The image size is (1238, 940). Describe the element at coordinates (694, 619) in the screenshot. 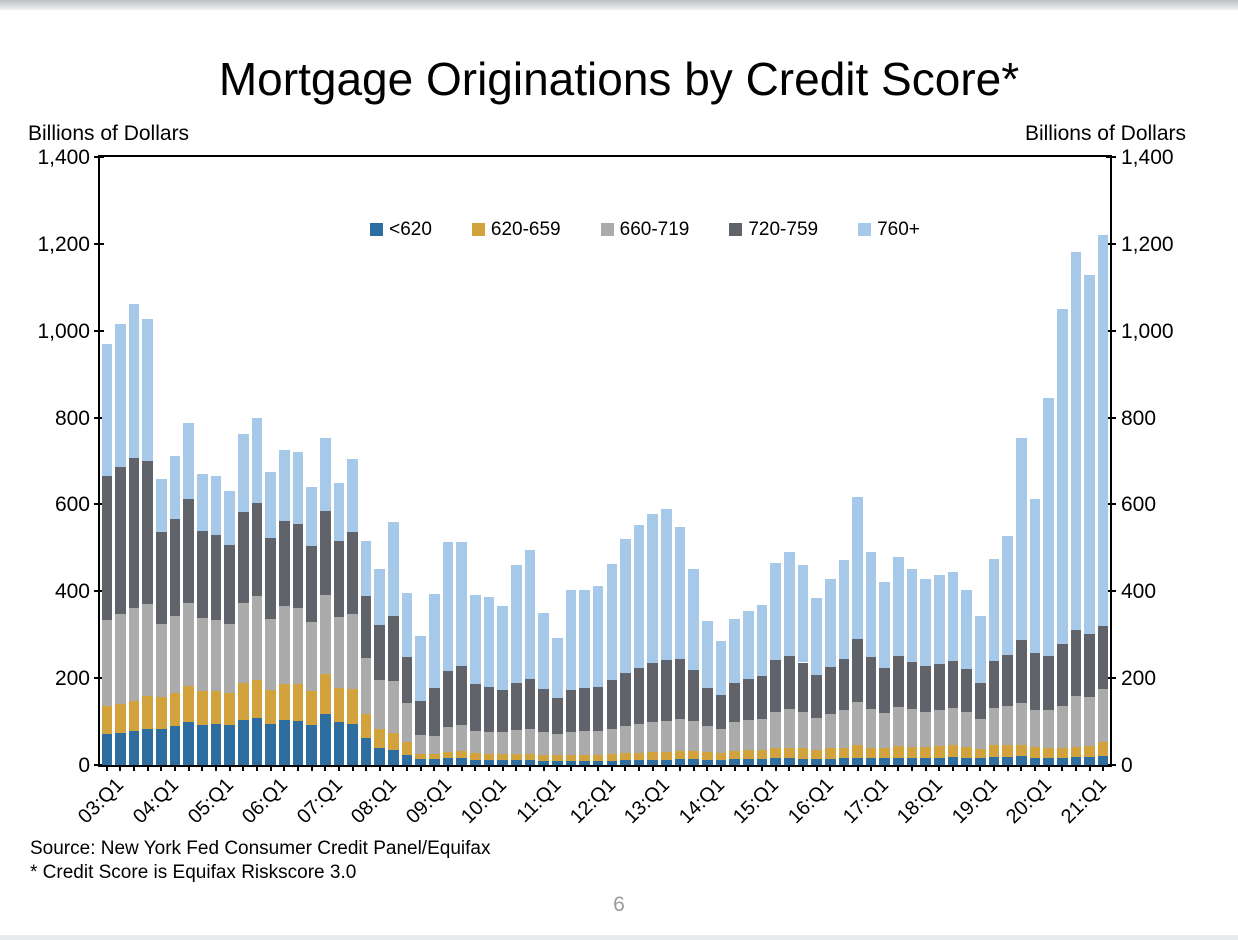

I see `bar-13:Q4-seg-760+` at that location.